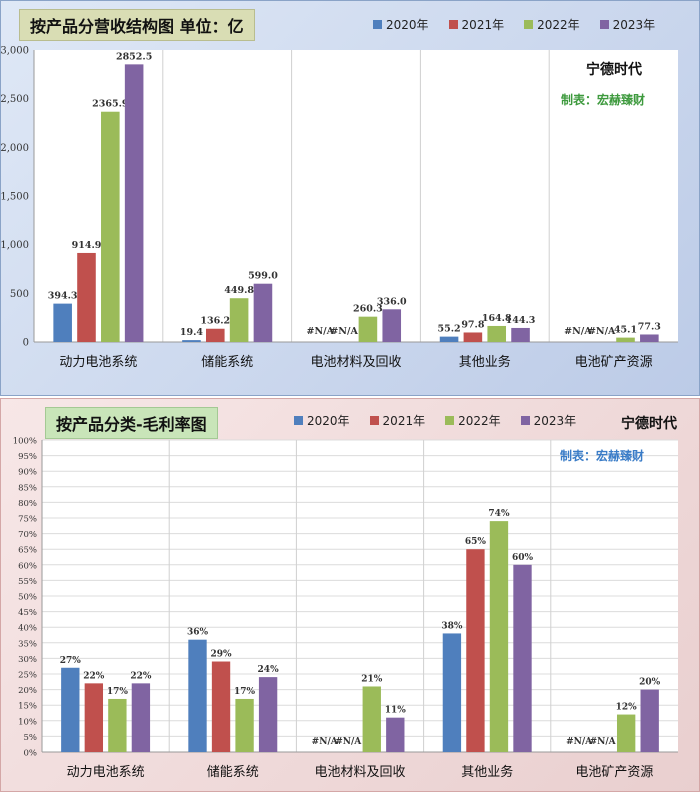  I want to click on legend-label-2020: 2020年, so click(407, 25).